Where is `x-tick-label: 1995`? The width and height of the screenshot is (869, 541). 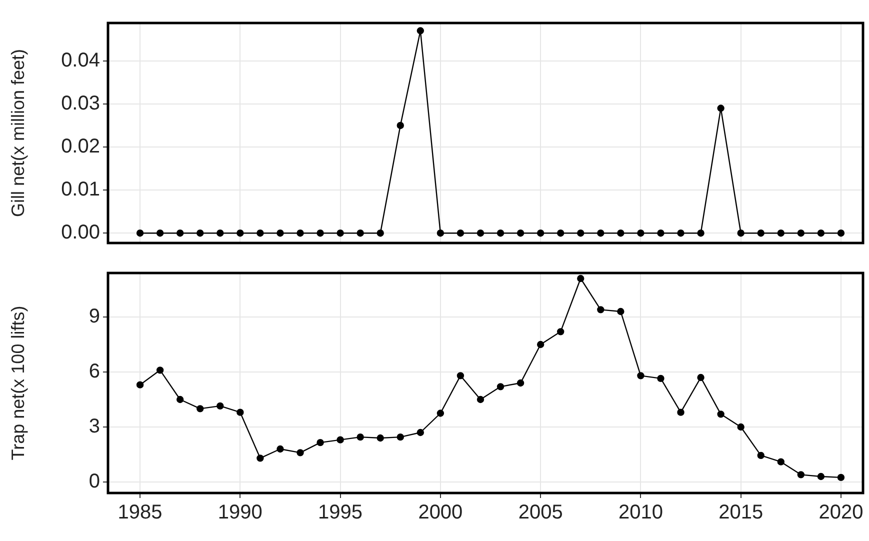 x-tick-label: 1995 is located at coordinates (340, 513).